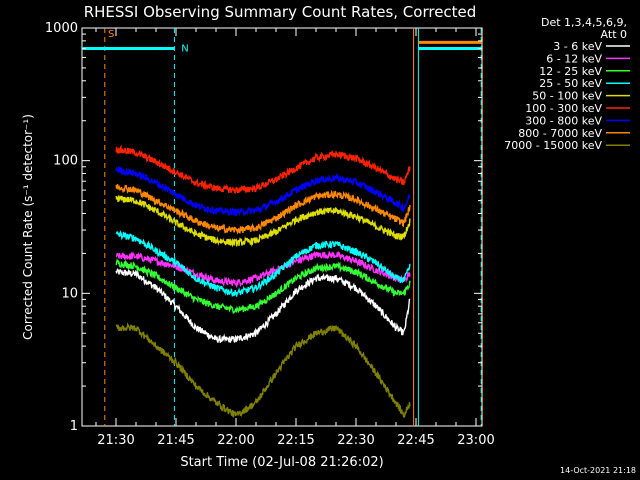 The image size is (640, 480). I want to click on x-tick-label-4: 22:15, so click(295, 440).